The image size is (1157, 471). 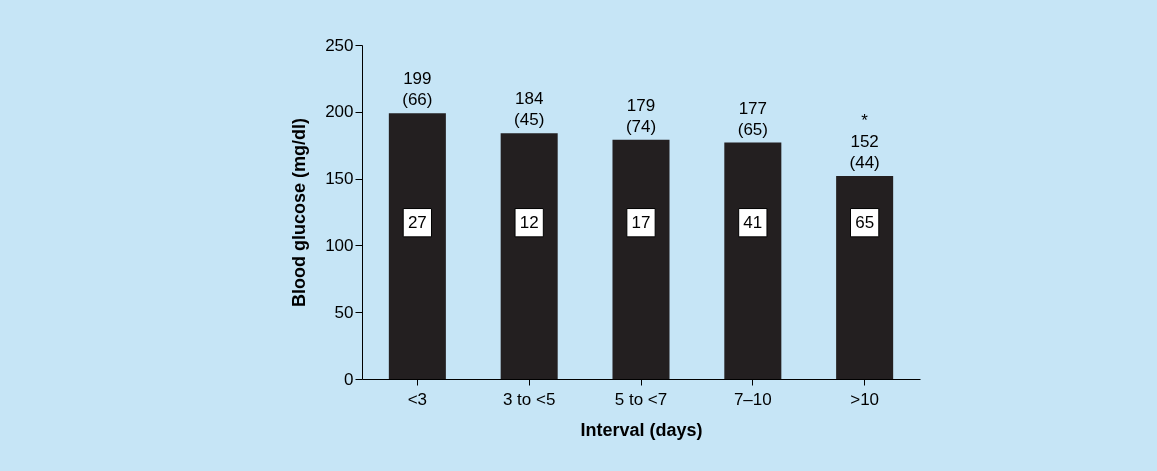 What do you see at coordinates (641, 429) in the screenshot?
I see `x-axis-title: Interval (days)` at bounding box center [641, 429].